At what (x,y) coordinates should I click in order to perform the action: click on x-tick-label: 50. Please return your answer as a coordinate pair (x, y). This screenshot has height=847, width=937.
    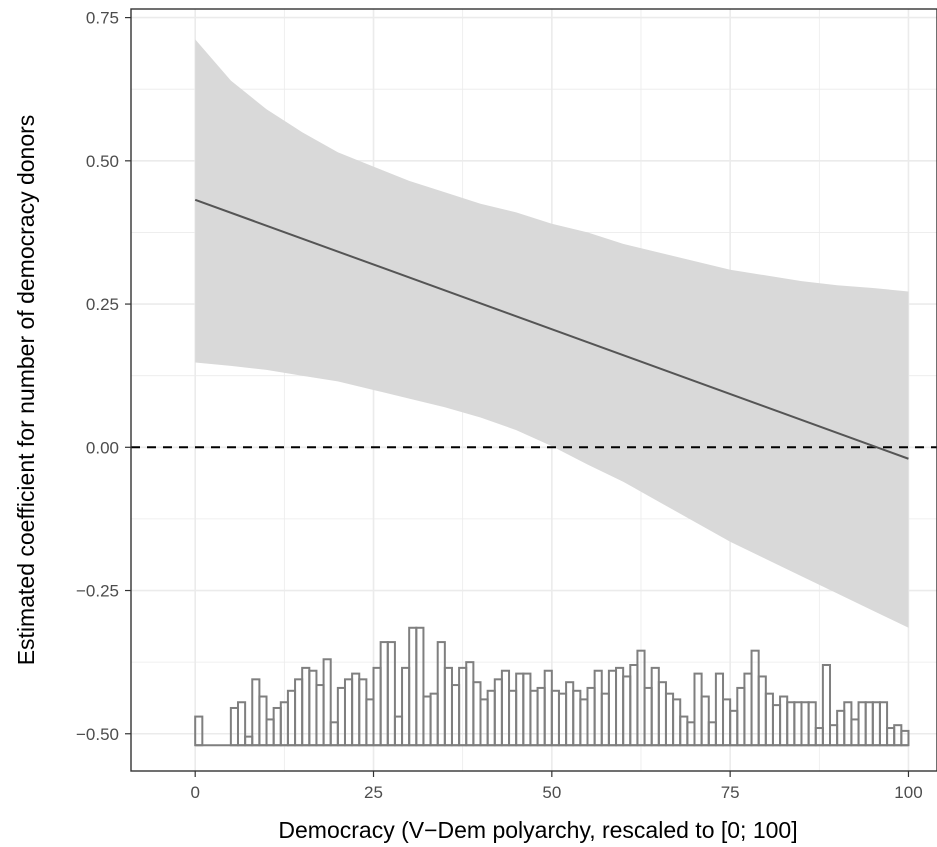
    Looking at the image, I should click on (551, 792).